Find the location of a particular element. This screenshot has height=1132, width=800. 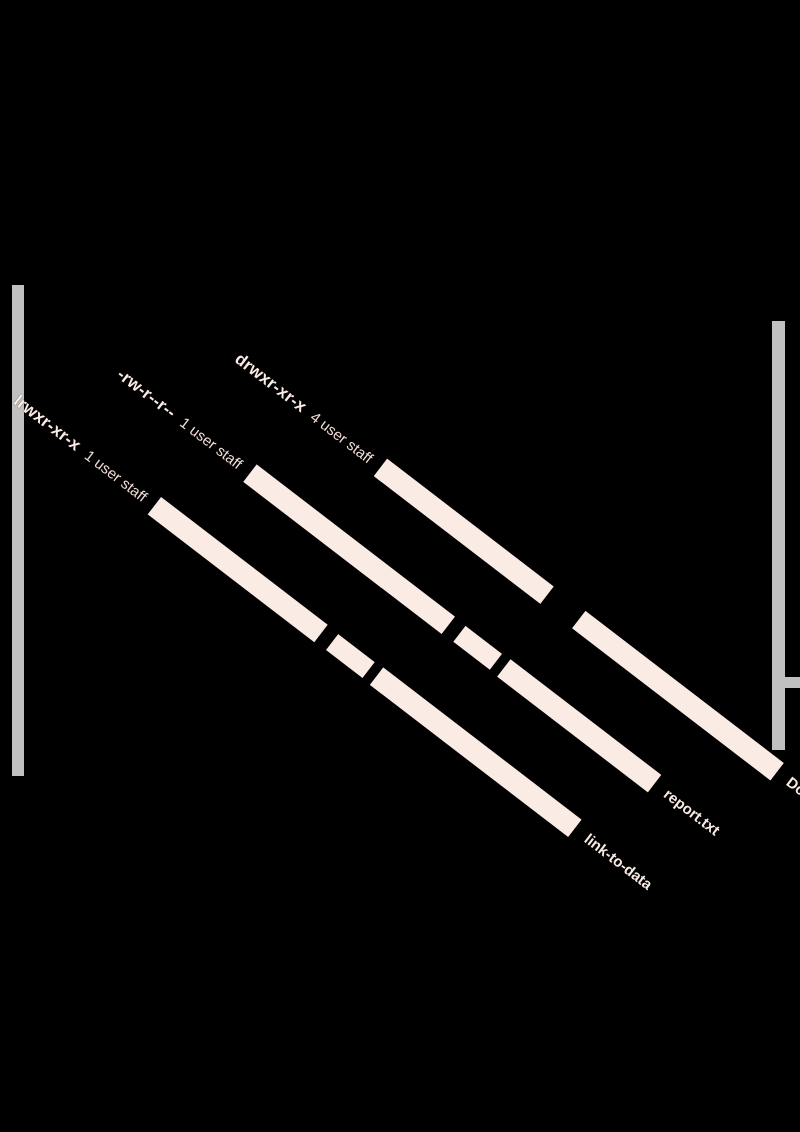

spacer is located at coordinates (568, 612).